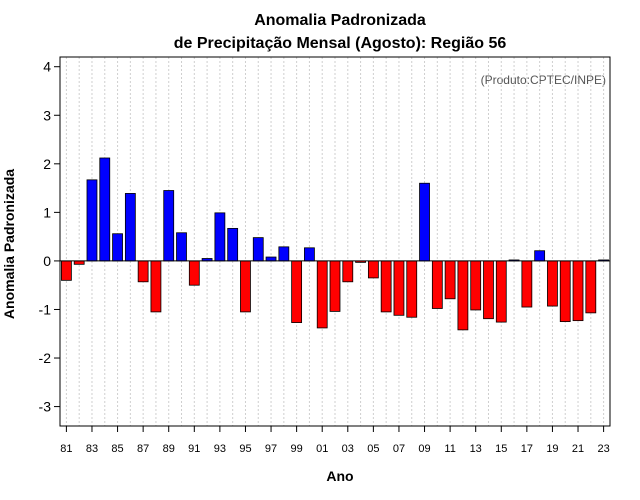 This screenshot has width=640, height=500. What do you see at coordinates (284, 254) in the screenshot?
I see `bar-1998` at bounding box center [284, 254].